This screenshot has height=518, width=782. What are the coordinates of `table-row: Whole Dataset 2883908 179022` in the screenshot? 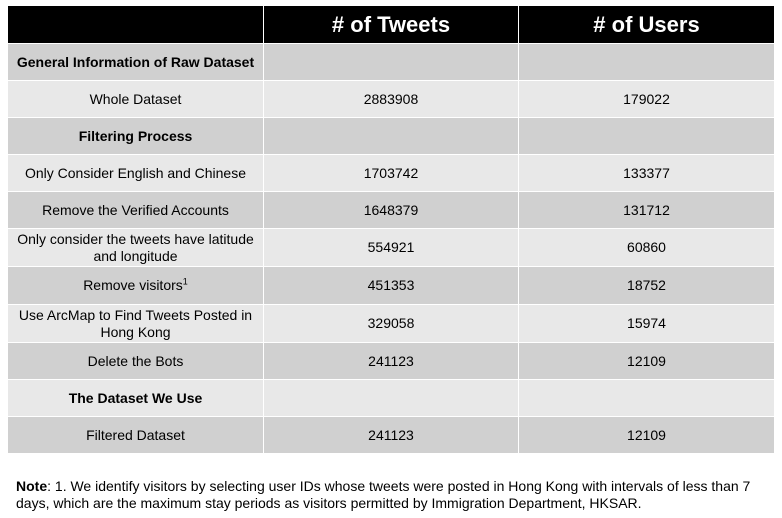 It's located at (391, 99).